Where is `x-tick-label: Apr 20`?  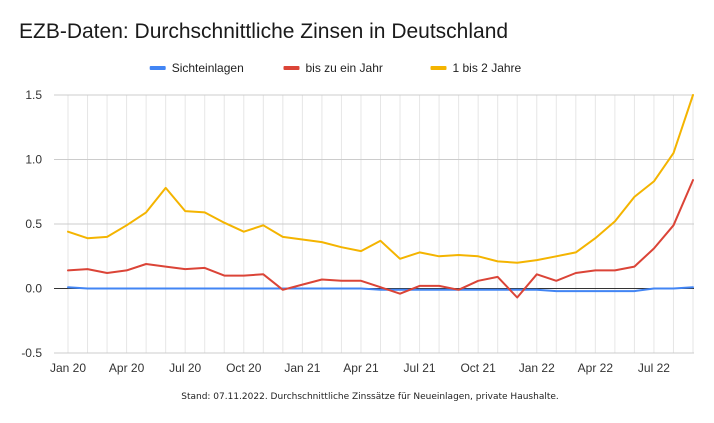 x-tick-label: Apr 20 is located at coordinates (127, 368).